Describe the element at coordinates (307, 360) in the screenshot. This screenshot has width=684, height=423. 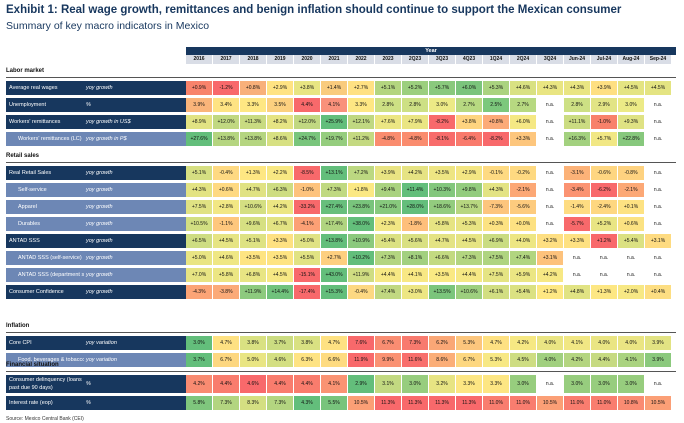
I see `value-cell: 6.3%` at that location.